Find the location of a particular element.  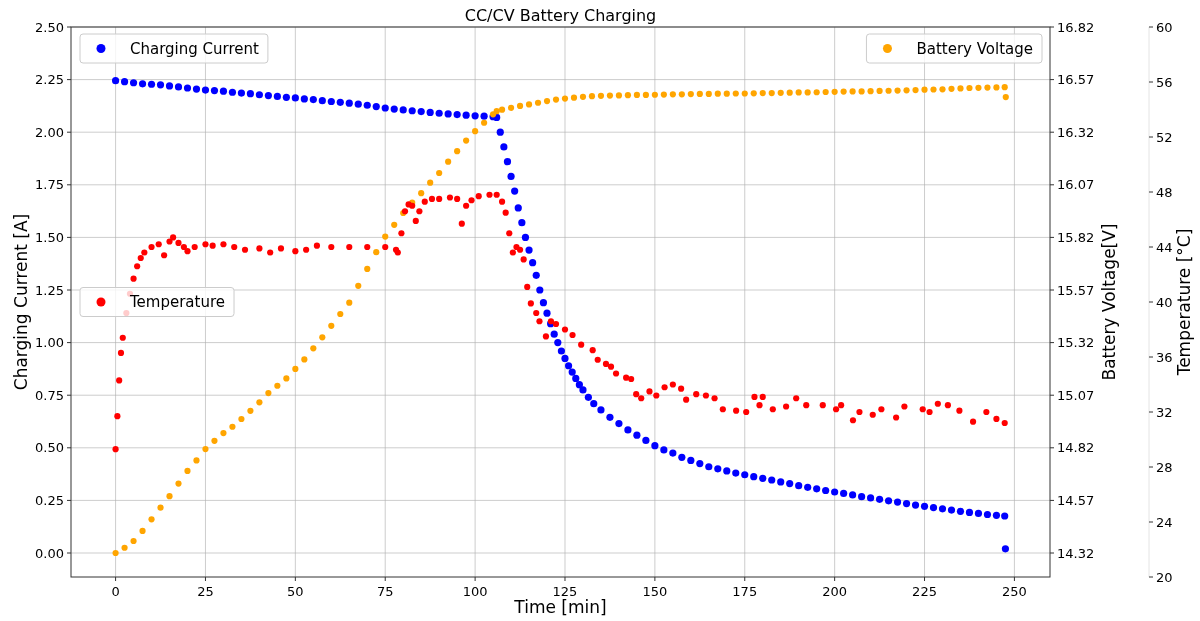

legend-label: Battery Voltage is located at coordinates (975, 48).